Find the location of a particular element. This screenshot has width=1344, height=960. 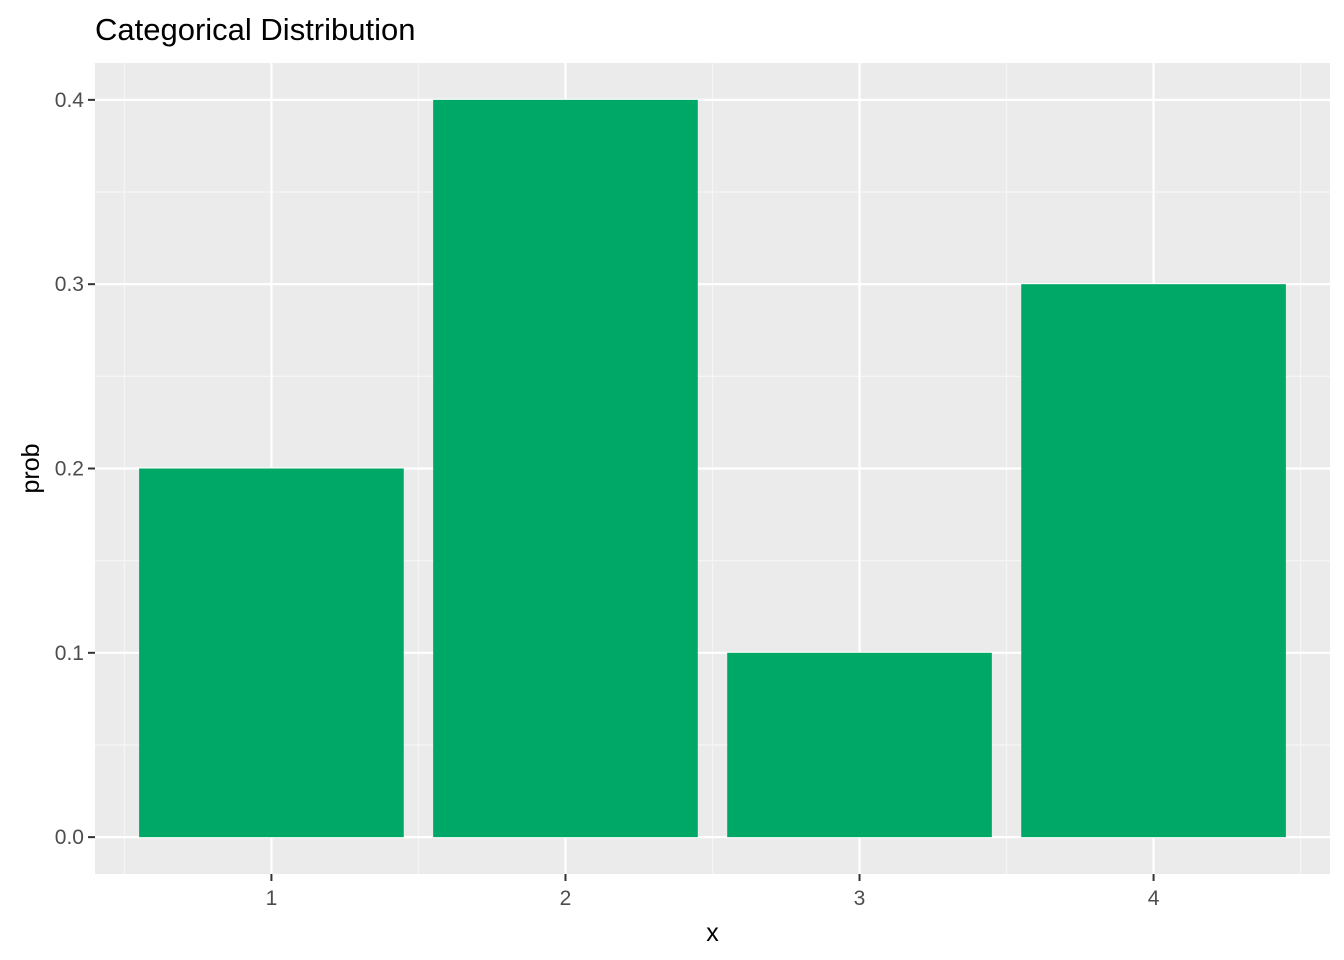

y-tick-label: 0.1 is located at coordinates (69, 653).